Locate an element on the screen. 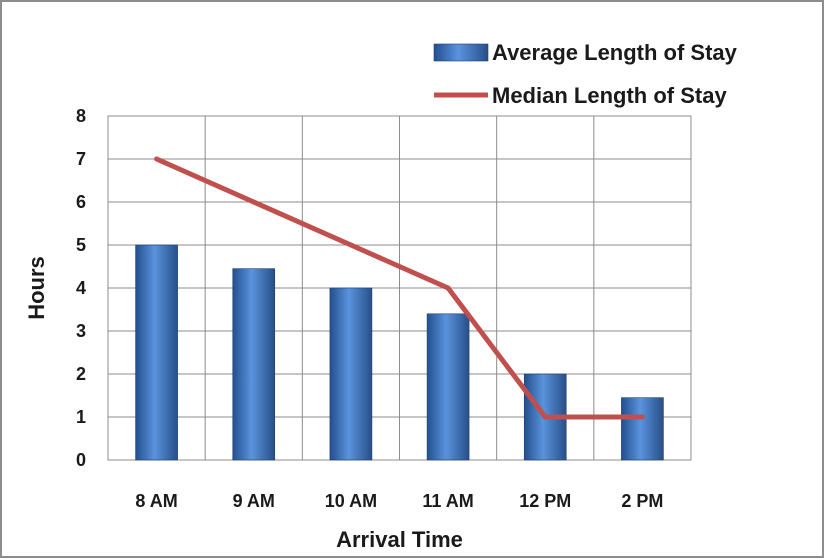 This screenshot has height=560, width=824. y-tick-label: 2 is located at coordinates (81, 374).